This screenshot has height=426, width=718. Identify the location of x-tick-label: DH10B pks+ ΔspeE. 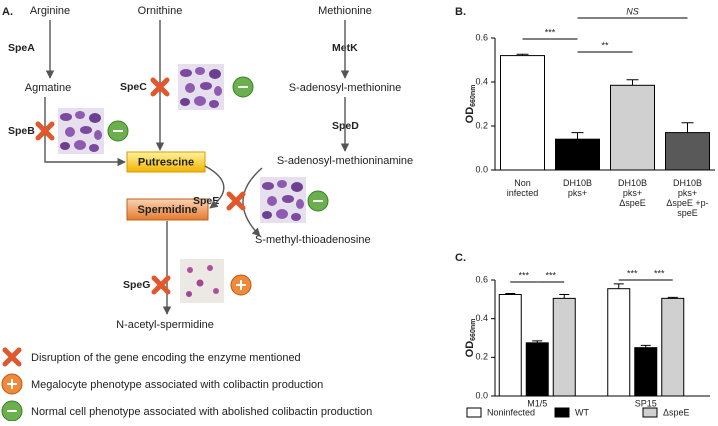
(632, 193).